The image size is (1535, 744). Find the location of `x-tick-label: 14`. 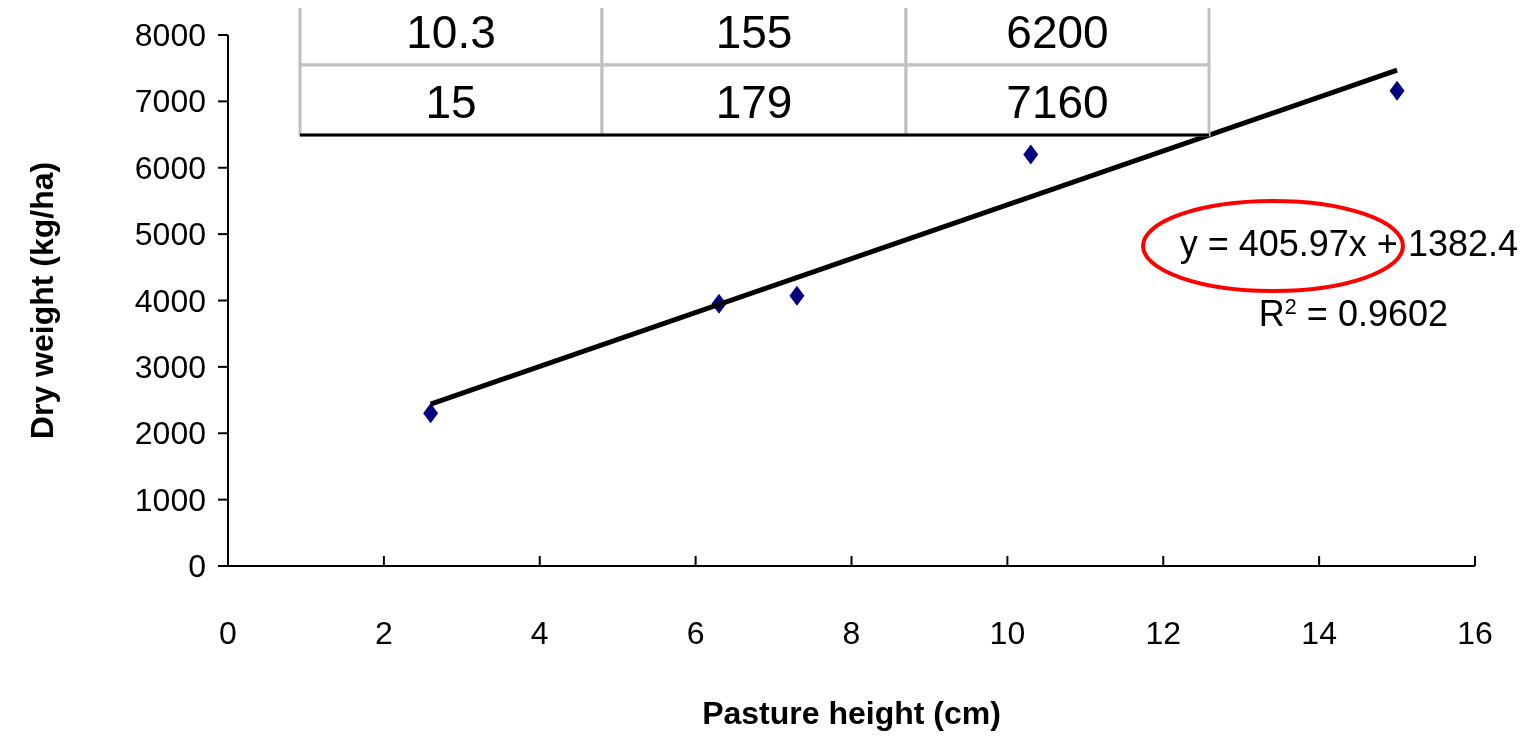

x-tick-label: 14 is located at coordinates (1319, 633).